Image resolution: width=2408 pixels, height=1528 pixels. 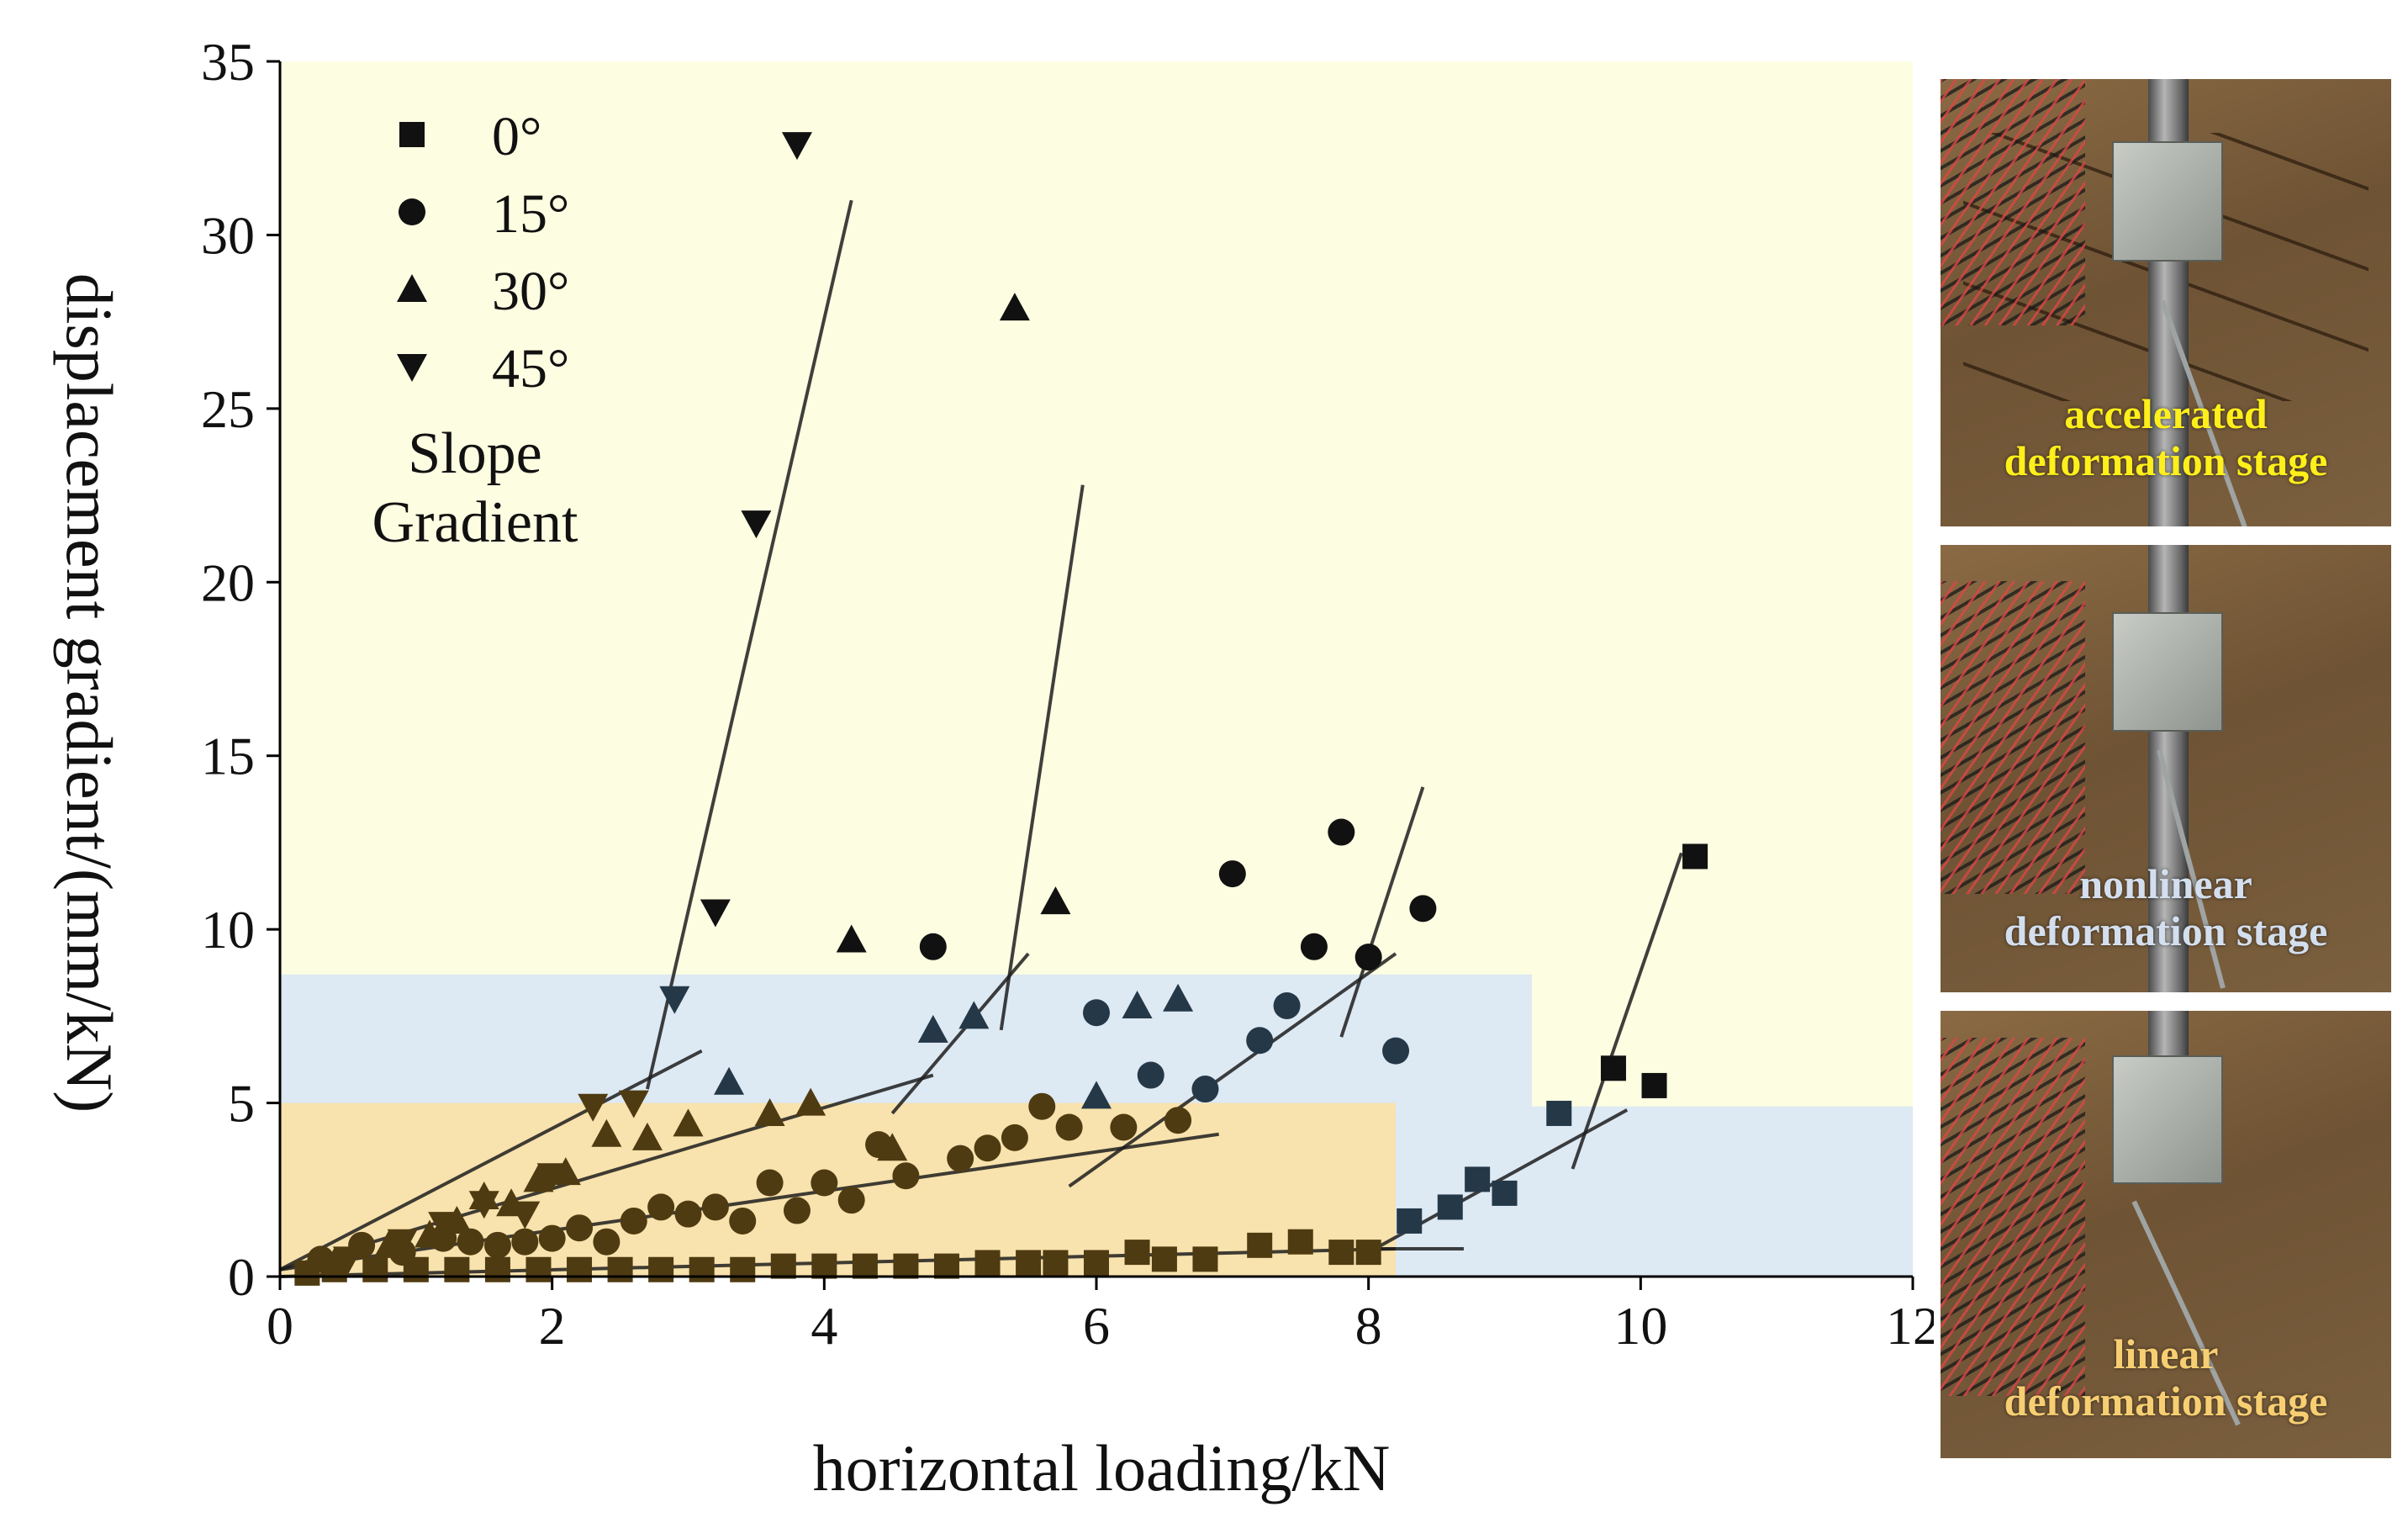 What do you see at coordinates (2165, 883) in the screenshot?
I see `label-line-1: nonlinear` at bounding box center [2165, 883].